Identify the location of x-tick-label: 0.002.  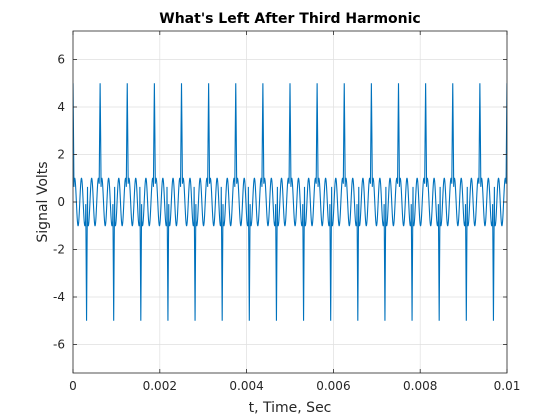
(160, 386).